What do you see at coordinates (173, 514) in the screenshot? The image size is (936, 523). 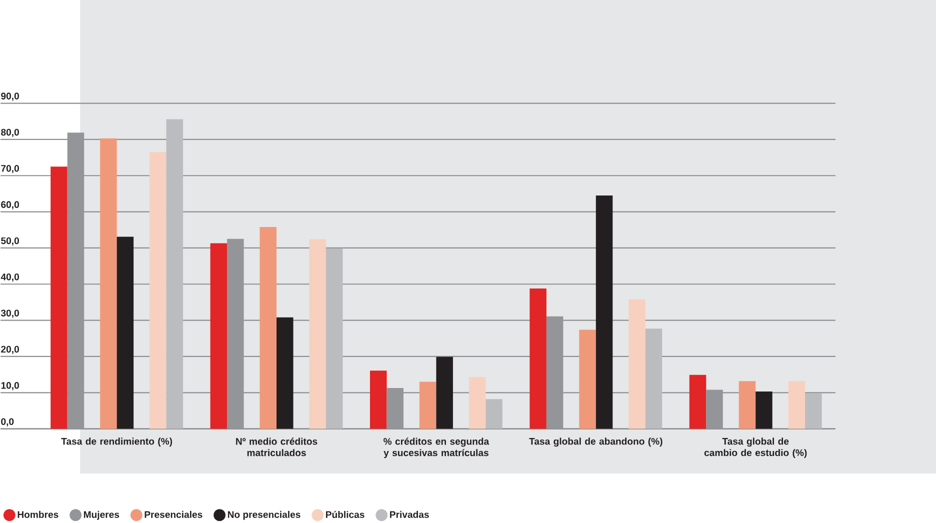 I see `legend-label: Presenciales` at bounding box center [173, 514].